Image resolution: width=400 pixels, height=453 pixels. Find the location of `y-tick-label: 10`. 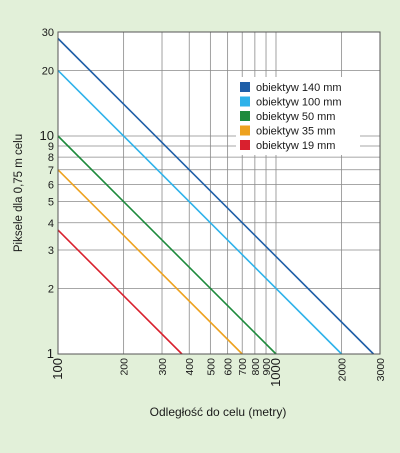

y-tick-label: 10 is located at coordinates (47, 135).